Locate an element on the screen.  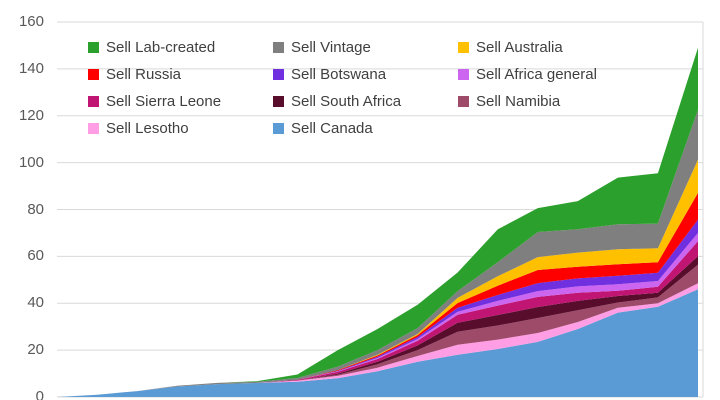
y-tick-label: 0 is located at coordinates (39, 394).